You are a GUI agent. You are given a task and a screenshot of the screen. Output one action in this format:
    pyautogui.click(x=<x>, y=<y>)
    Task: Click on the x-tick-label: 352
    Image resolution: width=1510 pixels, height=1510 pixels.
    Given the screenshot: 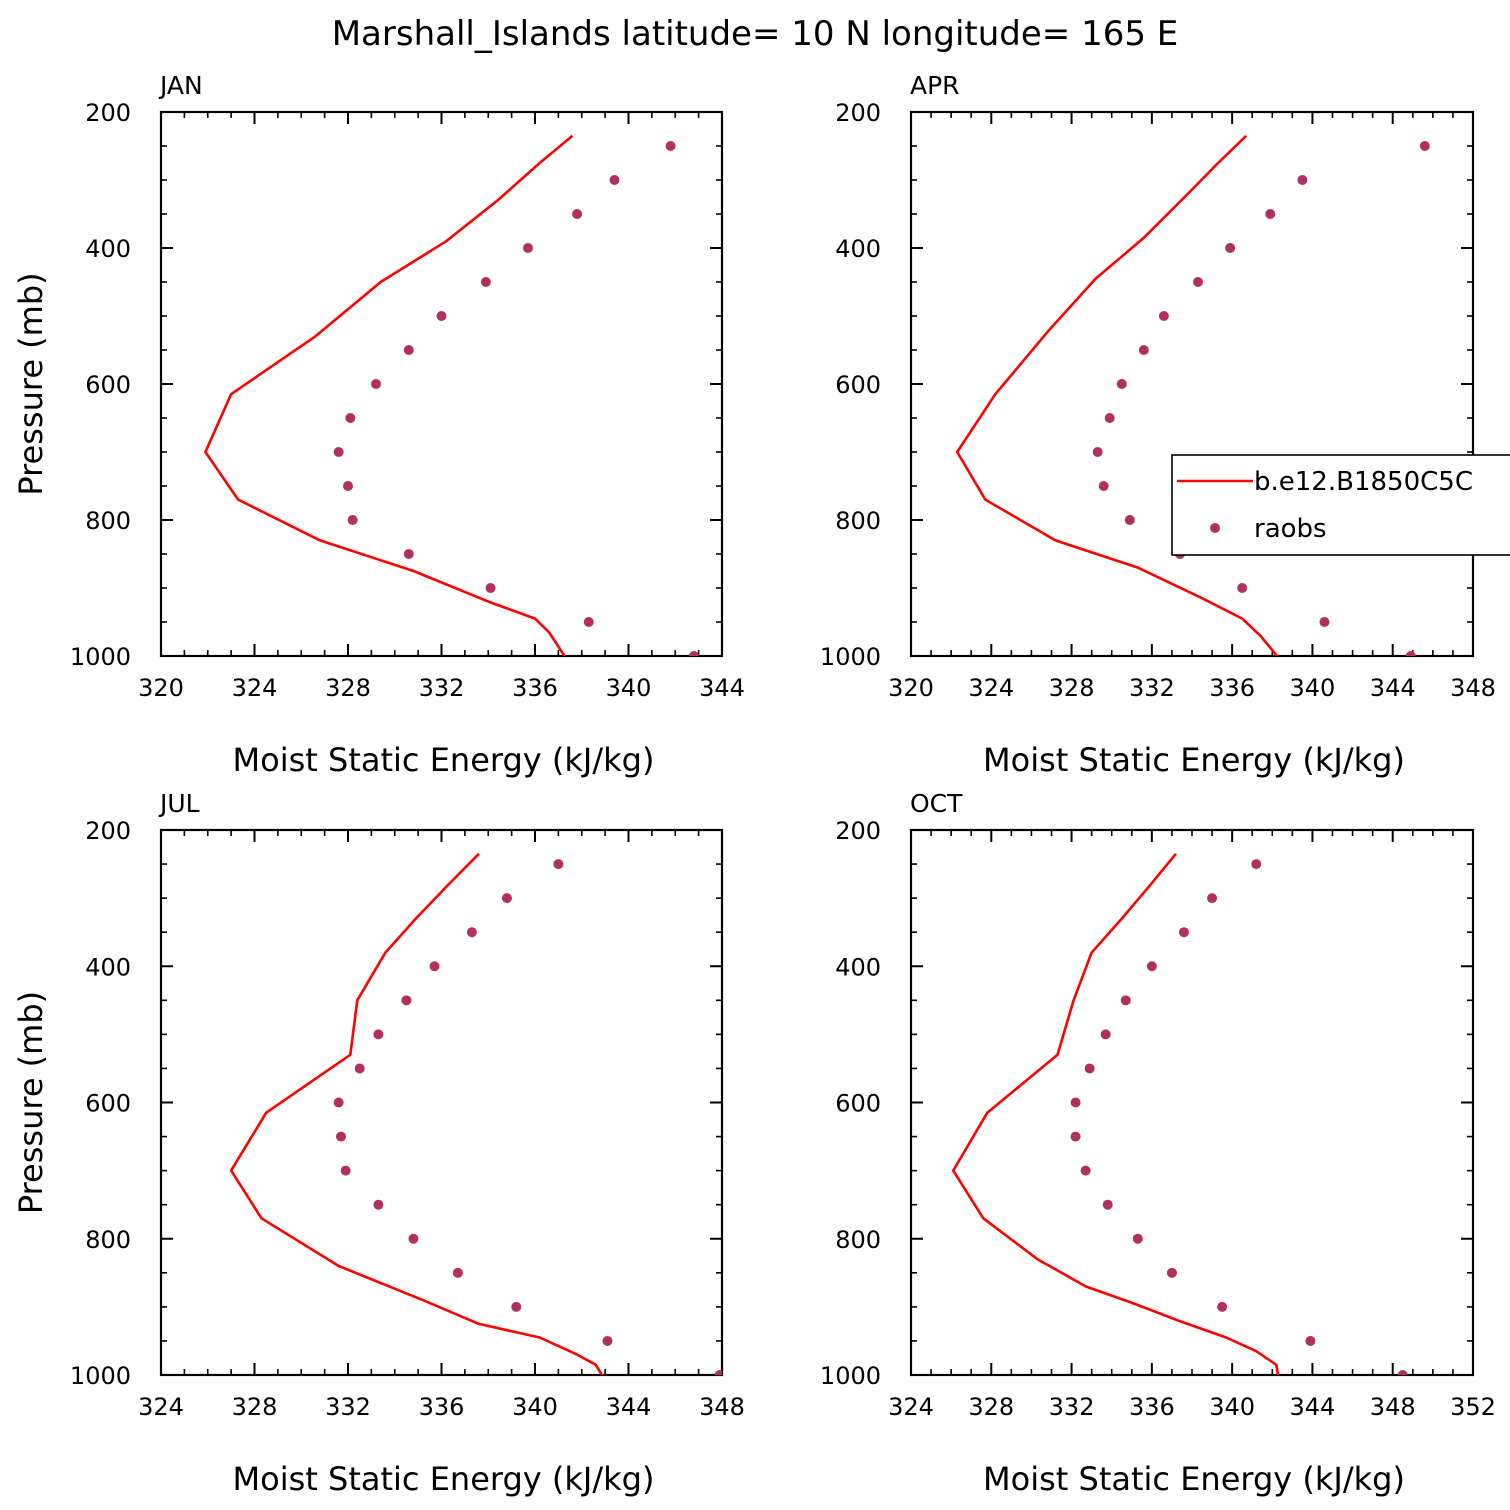 What is the action you would take?
    pyautogui.click(x=1473, y=1407)
    